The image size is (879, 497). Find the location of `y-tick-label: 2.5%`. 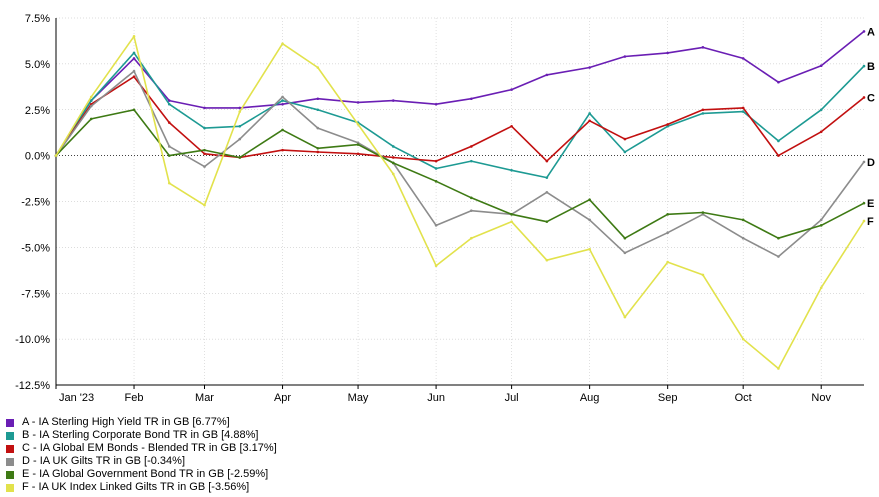

y-tick-label: 2.5% is located at coordinates (37, 111).